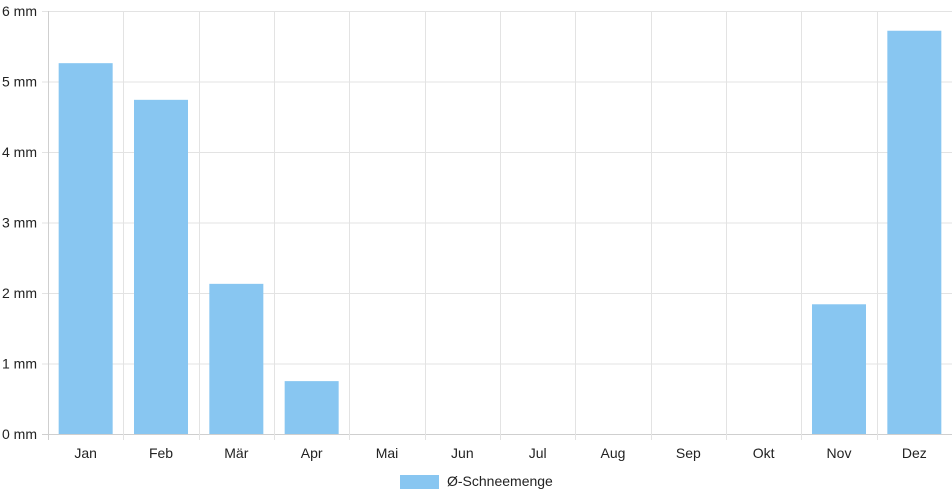  I want to click on y-axis-ticks: 0 mm 1 mm 2 mm 3 mm 4 mm 5 mm 6 mm, so click(19, 222).